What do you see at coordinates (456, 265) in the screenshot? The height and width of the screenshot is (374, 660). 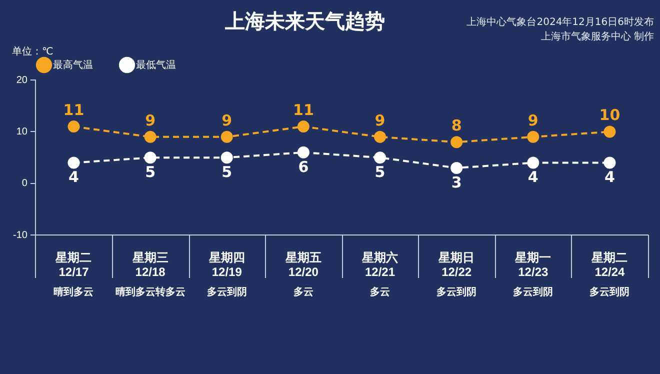 I see `x-tick-label: 星期日 12/22` at bounding box center [456, 265].